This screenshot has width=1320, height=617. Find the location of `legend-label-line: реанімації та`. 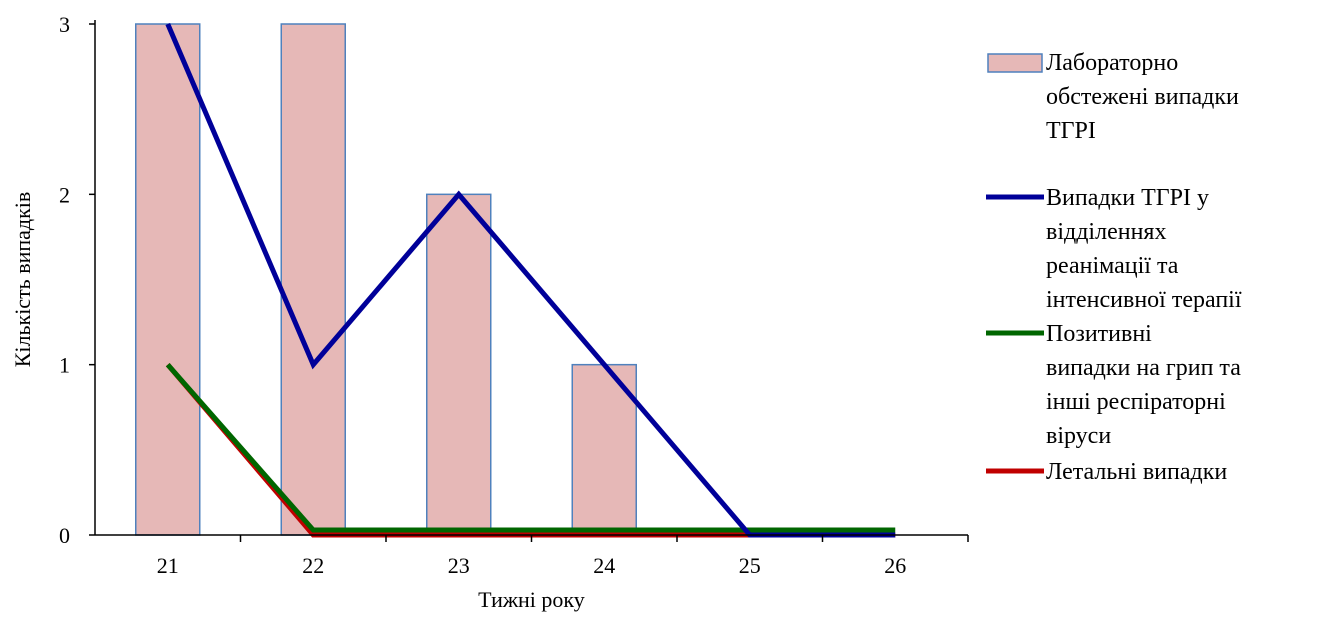

legend-label-line: реанімації та is located at coordinates (1112, 266).